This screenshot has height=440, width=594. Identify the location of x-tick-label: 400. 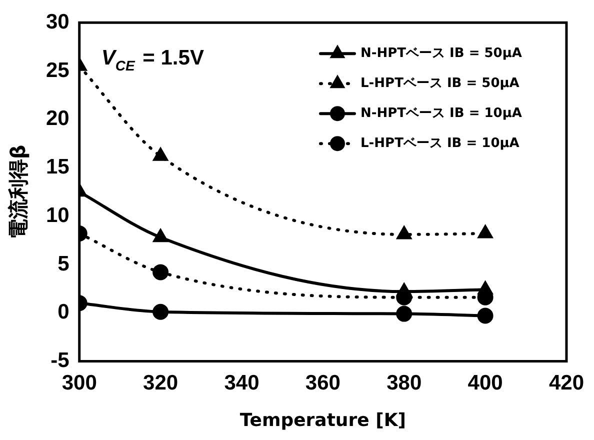
(485, 383).